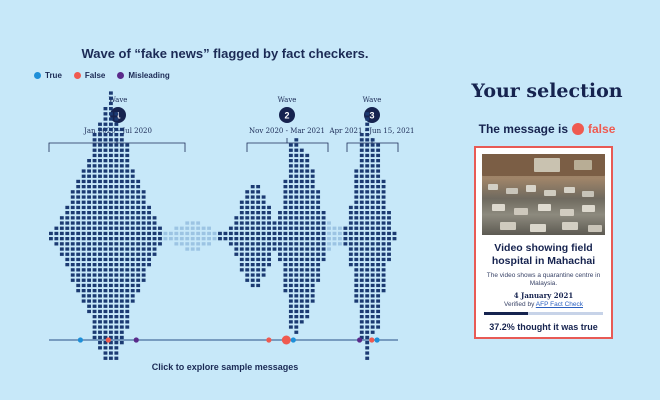 This screenshot has width=660, height=400. I want to click on legend-item-false: False, so click(89, 75).